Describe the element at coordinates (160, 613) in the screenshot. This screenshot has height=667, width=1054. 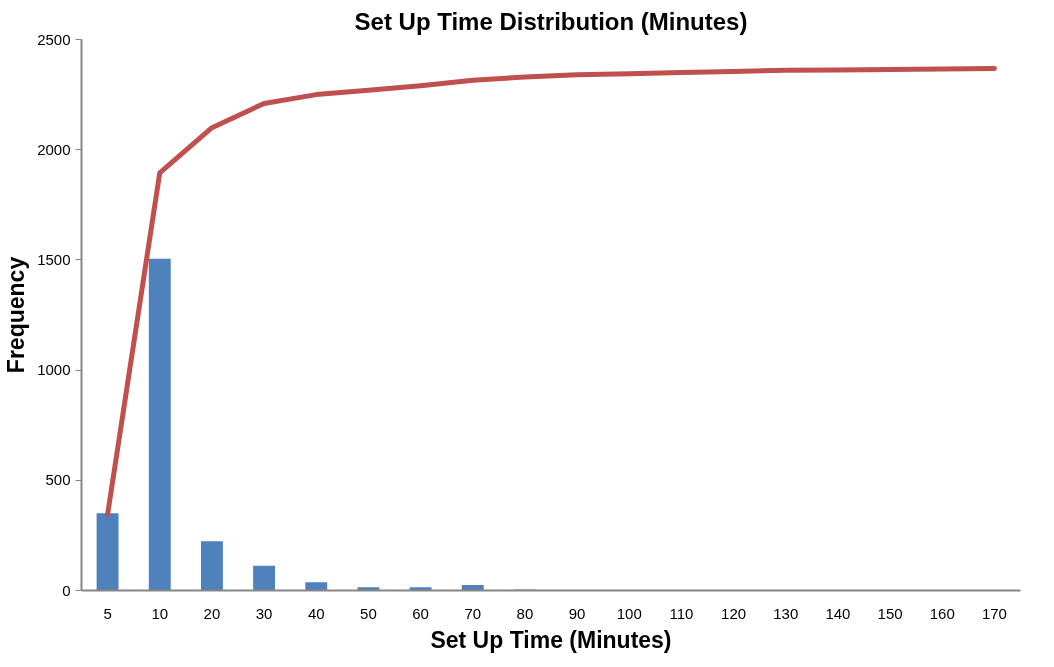
I see `x-tick-label: 10` at that location.